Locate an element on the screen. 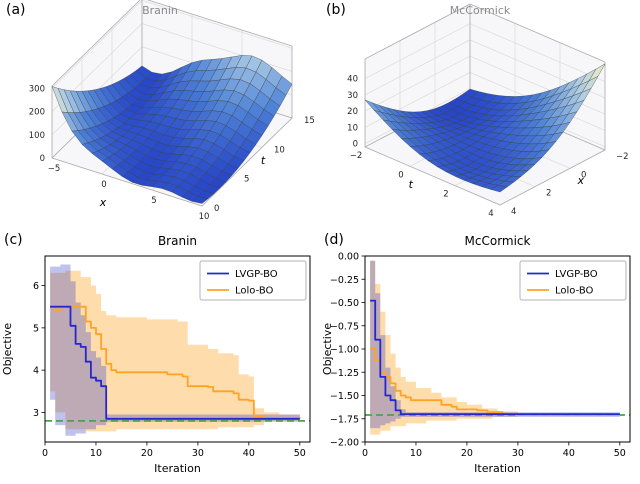 This screenshot has height=484, width=640. y-tick-label: −0.25 is located at coordinates (344, 280).